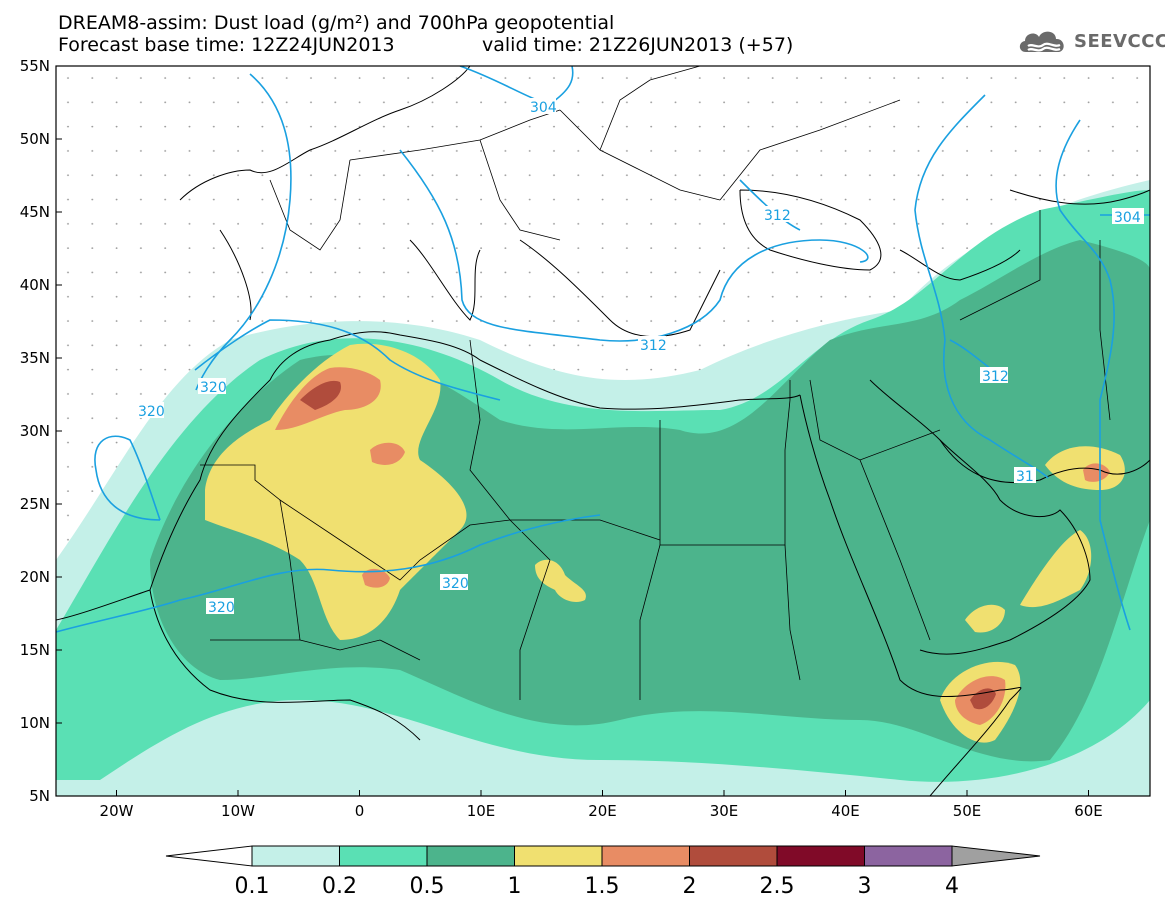 This screenshot has width=1165, height=907. What do you see at coordinates (252, 886) in the screenshot?
I see `colorbar-label: 0.1` at bounding box center [252, 886].